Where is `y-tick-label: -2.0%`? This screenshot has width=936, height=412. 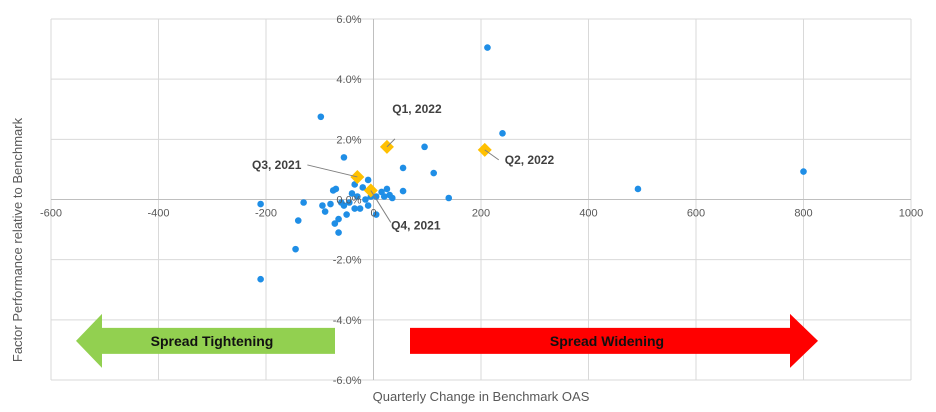
y-tick-label: -2.0% is located at coordinates (347, 261).